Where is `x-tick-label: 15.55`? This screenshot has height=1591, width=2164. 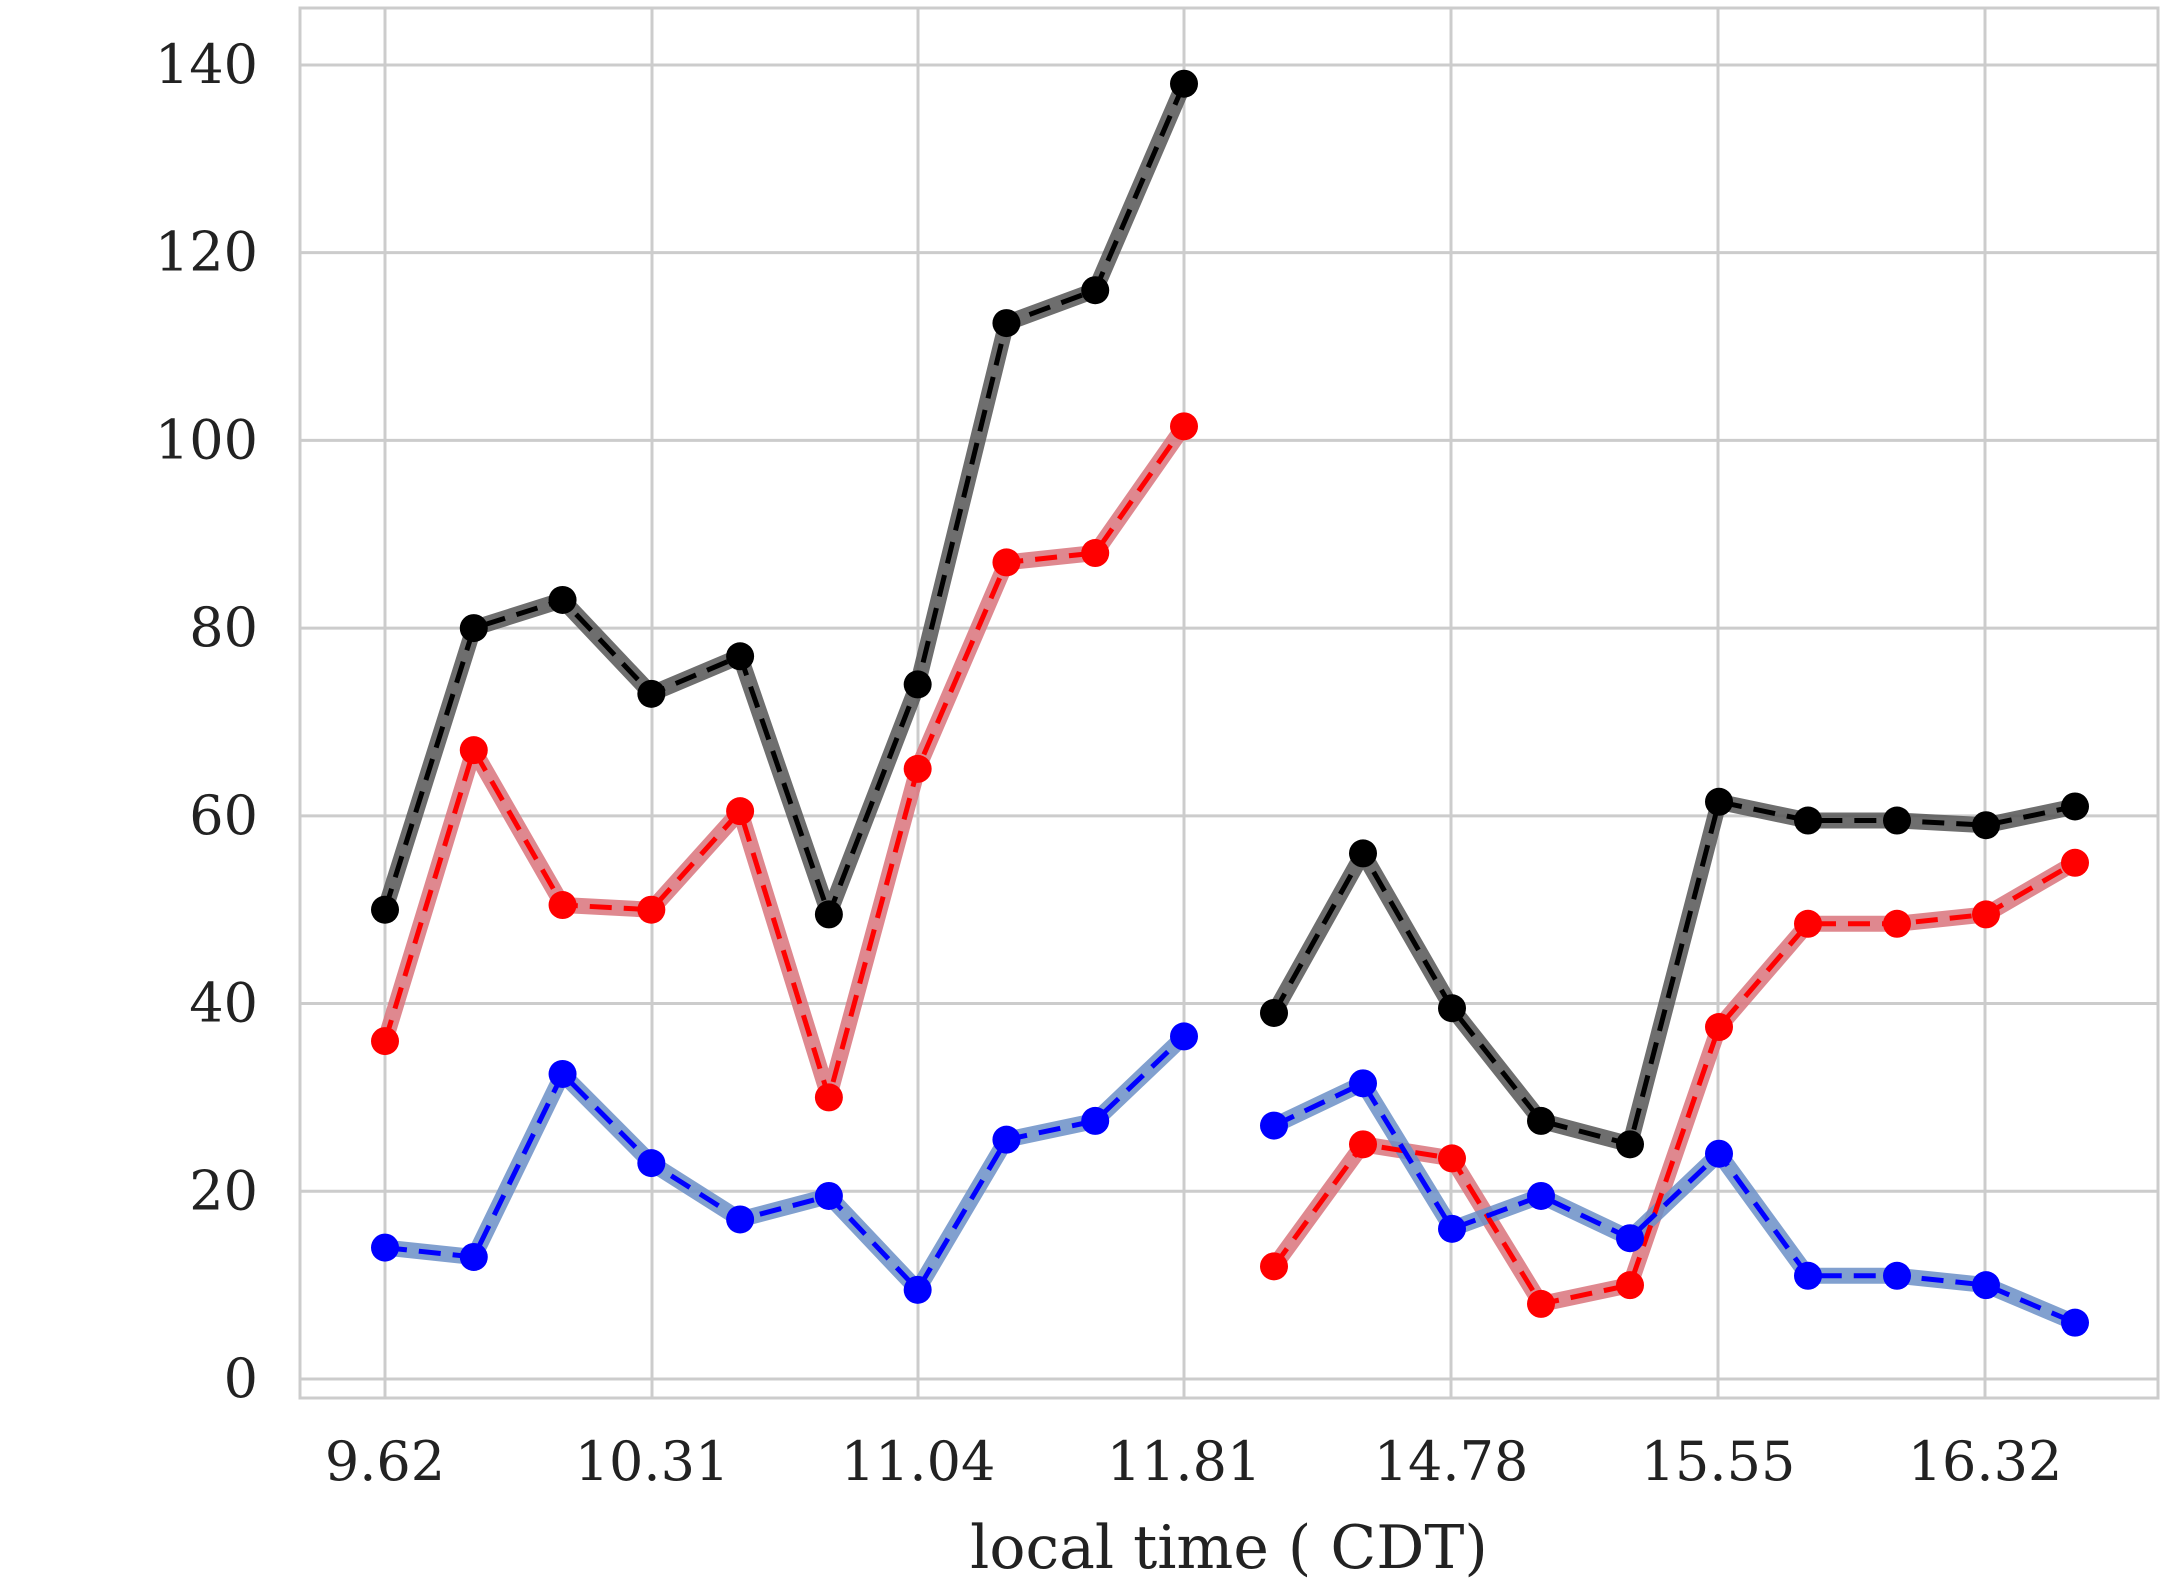 x-tick-label: 15.55 is located at coordinates (1718, 1461).